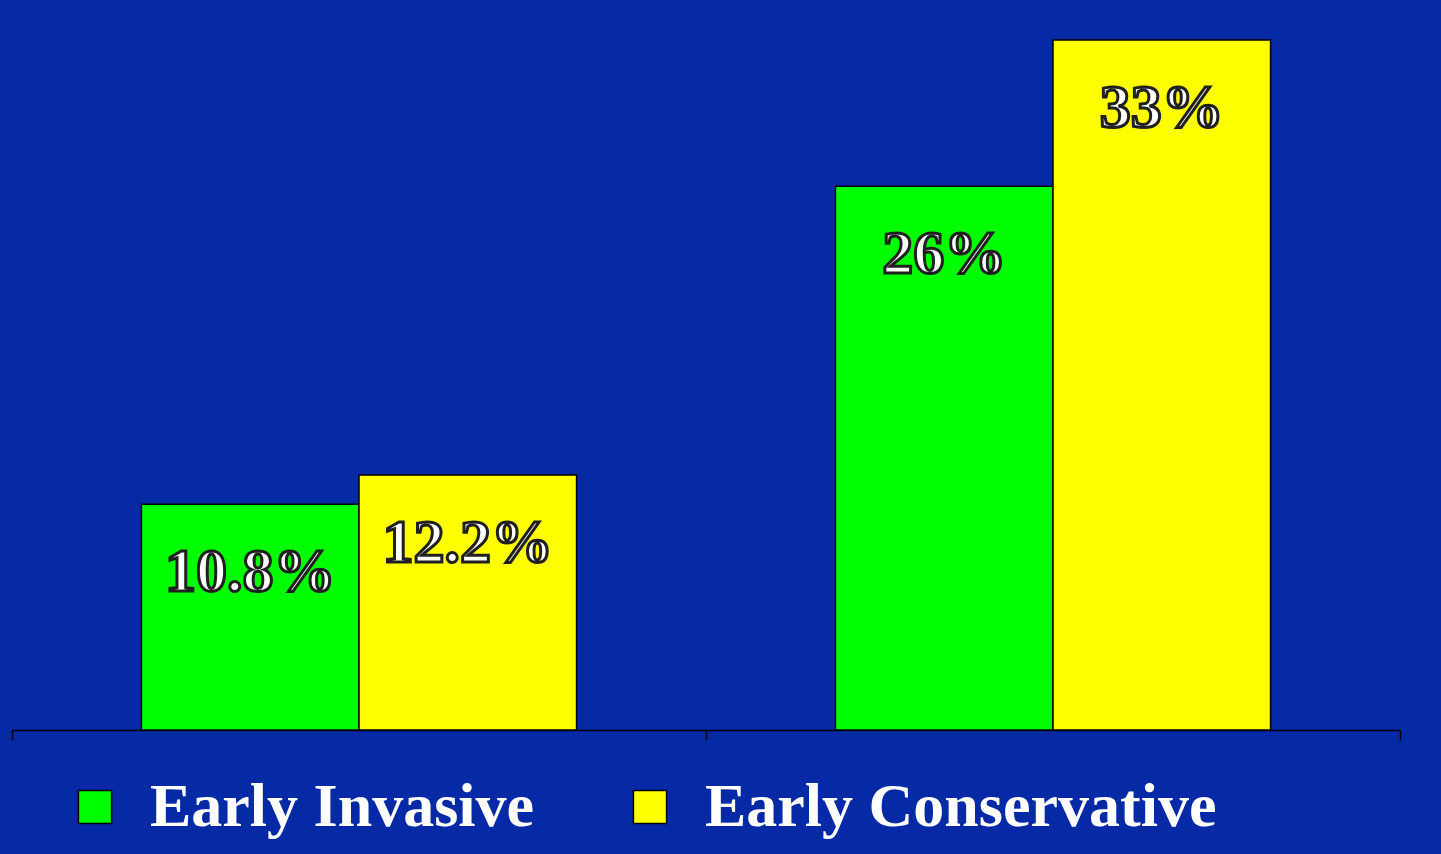  I want to click on data-label: 26%, so click(944, 252).